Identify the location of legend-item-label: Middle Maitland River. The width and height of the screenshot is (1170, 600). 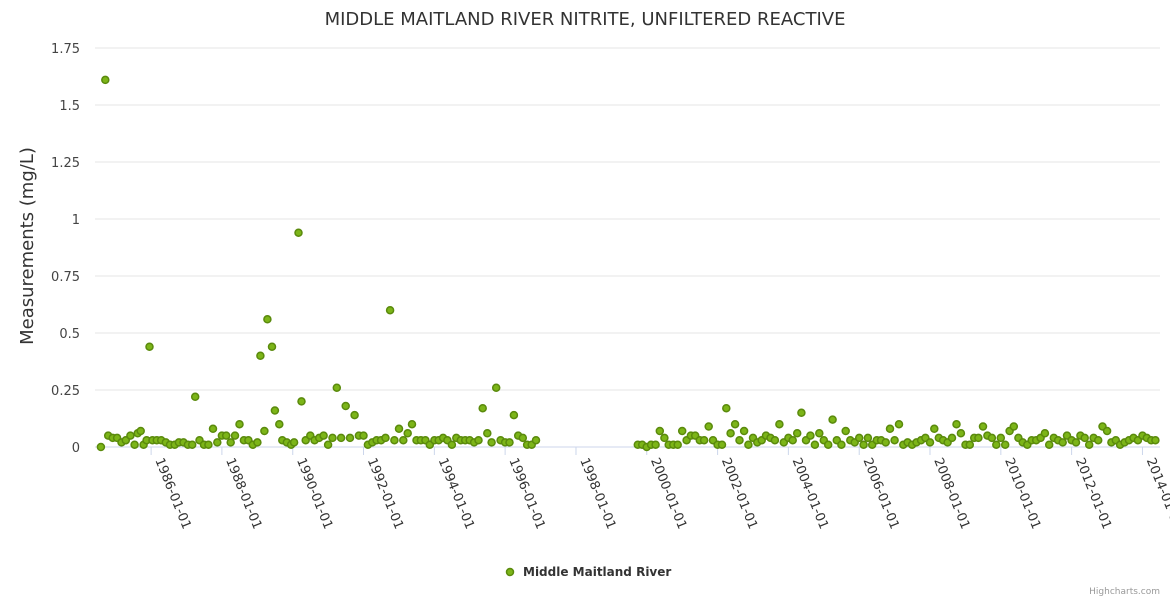
(597, 572).